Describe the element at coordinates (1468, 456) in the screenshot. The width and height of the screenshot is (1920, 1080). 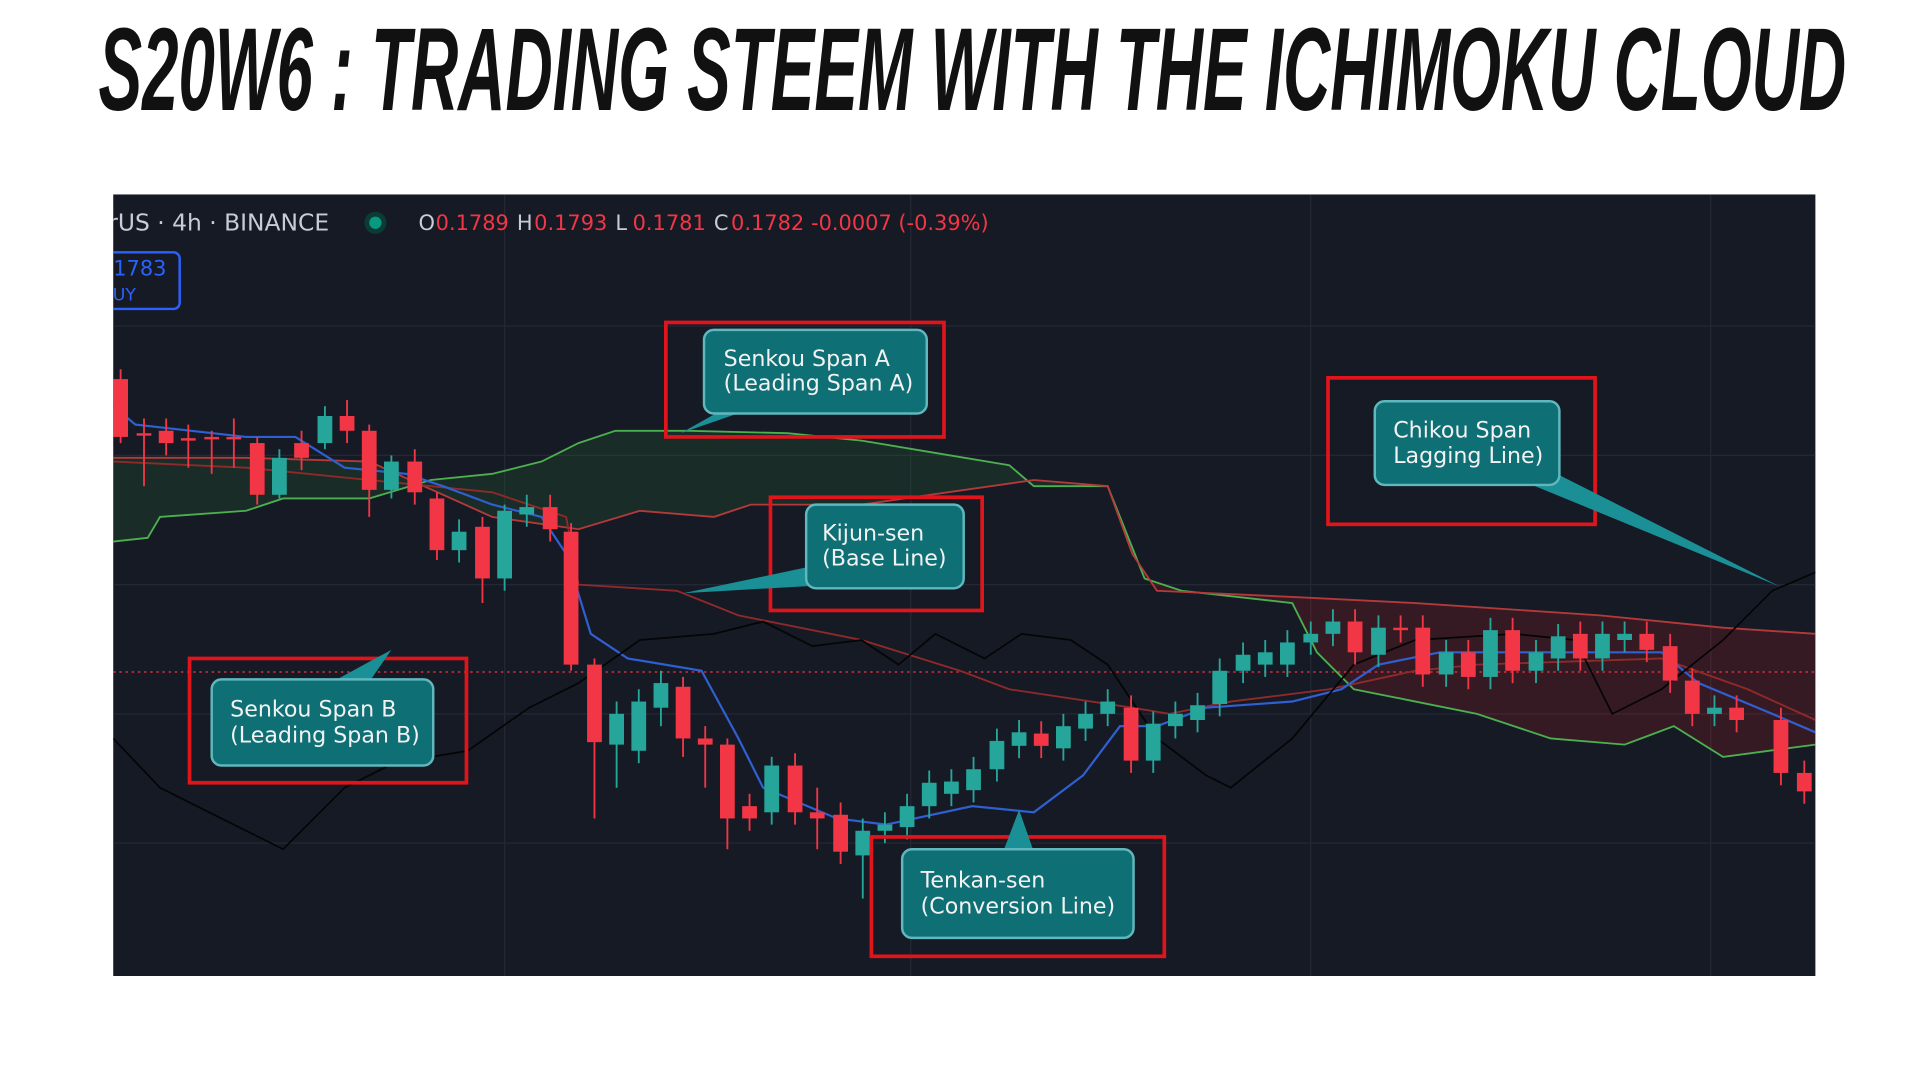
I see `callout-line: Lagging Line)` at that location.